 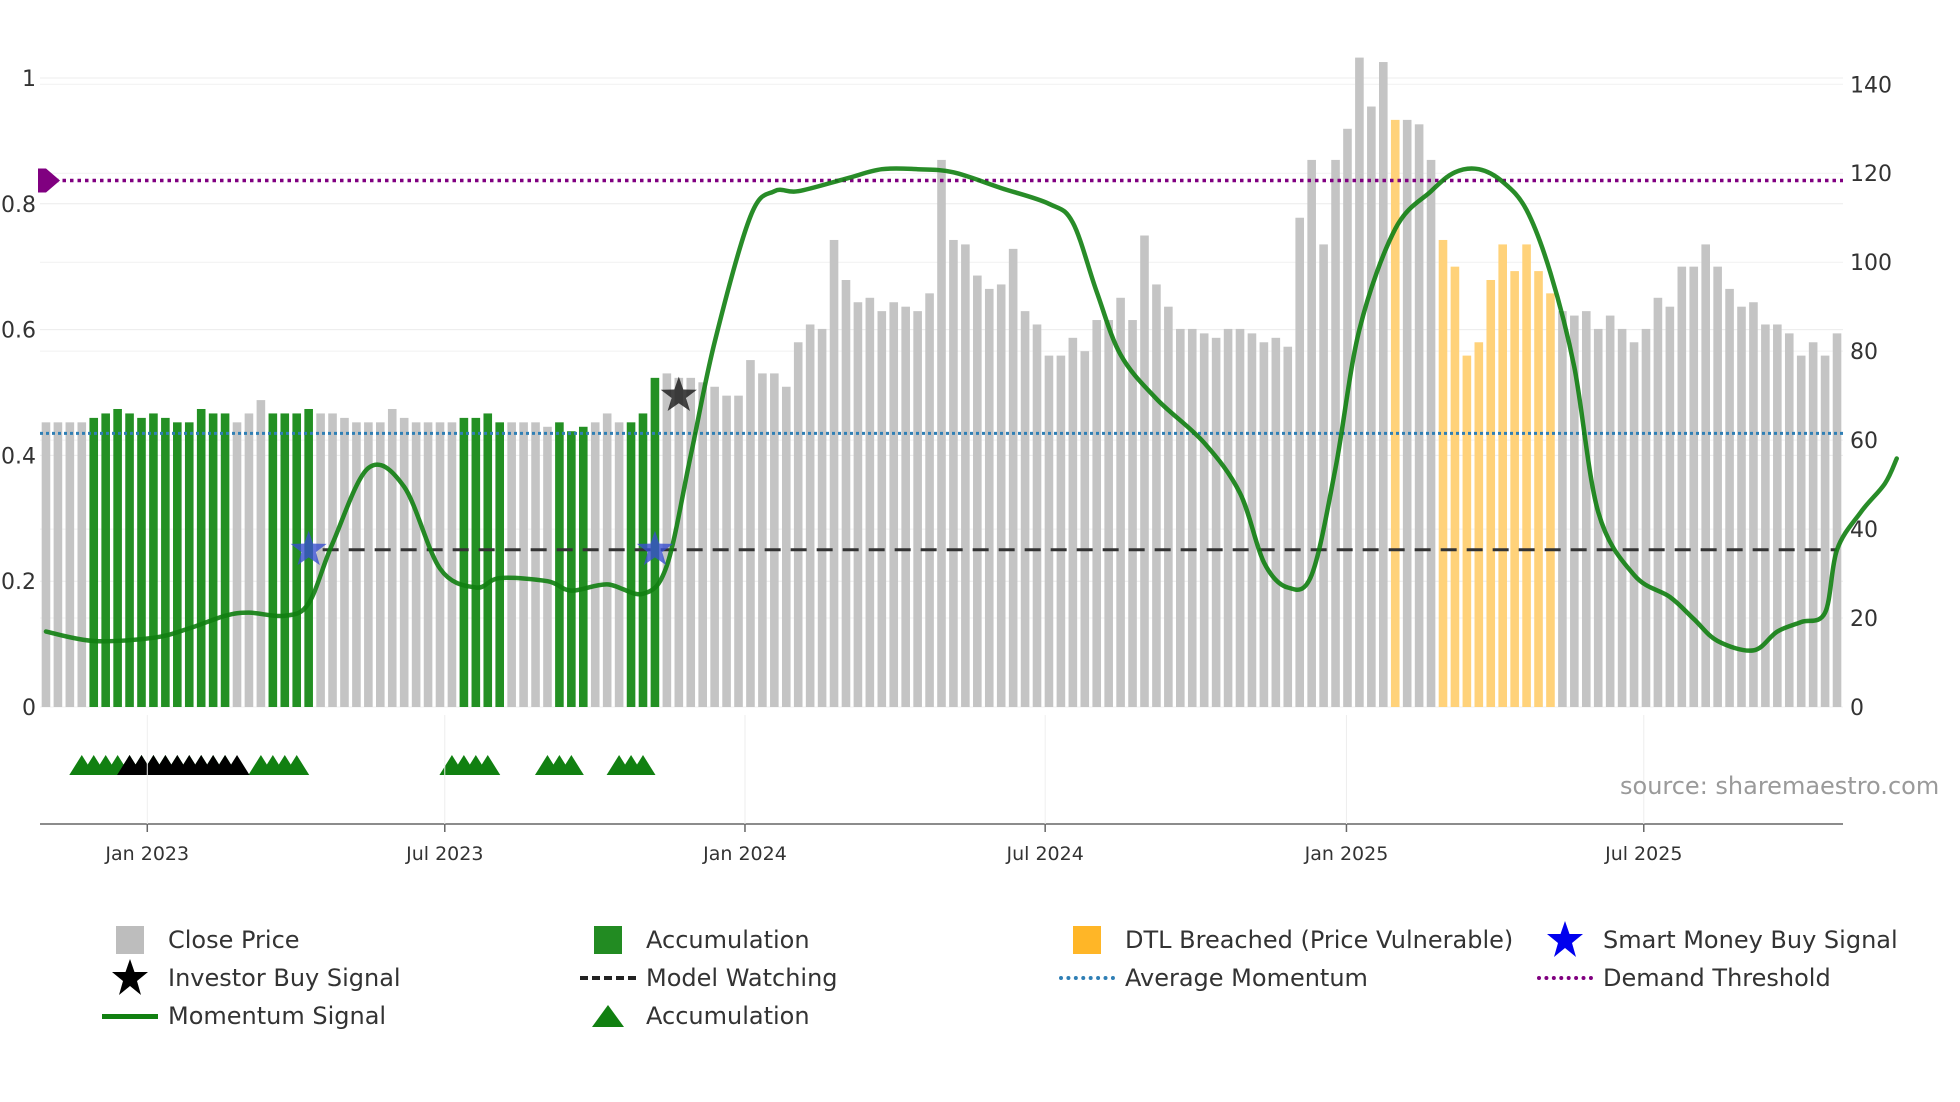 What do you see at coordinates (1864, 530) in the screenshot?
I see `right-tick-label: 40` at bounding box center [1864, 530].